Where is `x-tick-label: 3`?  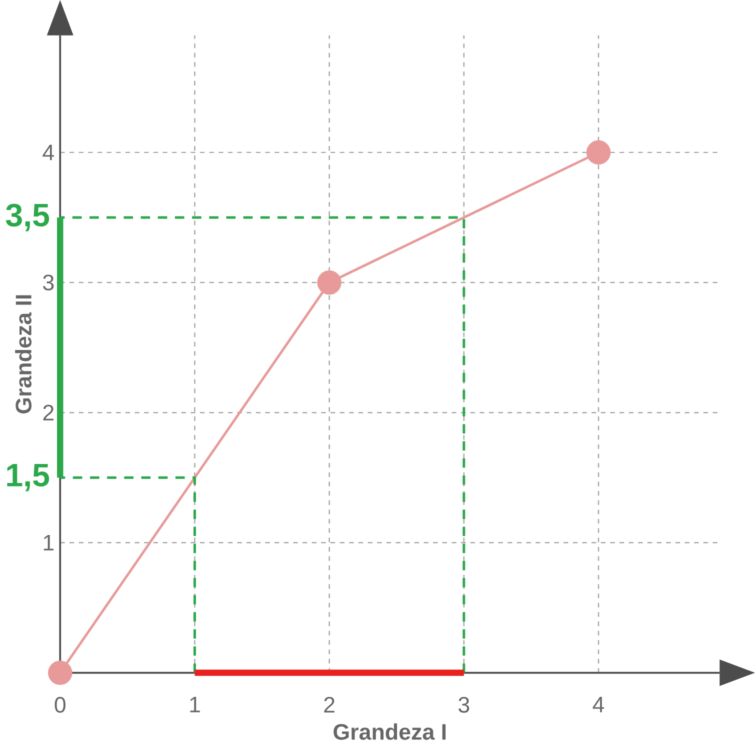 x-tick-label: 3 is located at coordinates (464, 704).